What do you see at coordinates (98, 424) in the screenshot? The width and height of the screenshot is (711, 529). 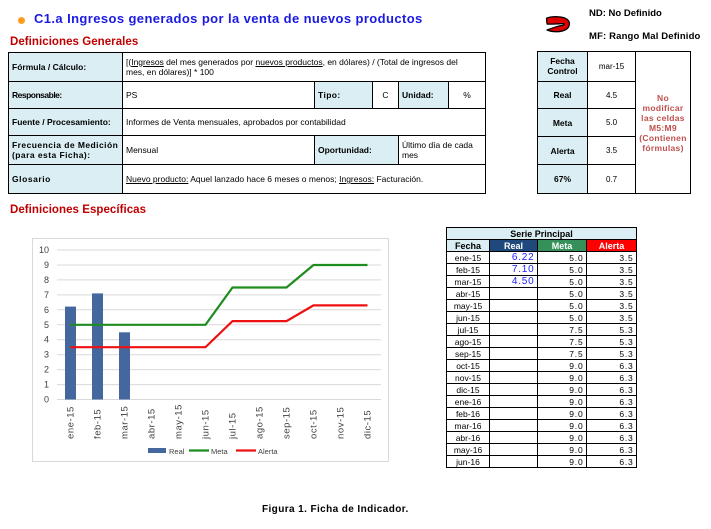 I see `svg-text: feb-15` at bounding box center [98, 424].